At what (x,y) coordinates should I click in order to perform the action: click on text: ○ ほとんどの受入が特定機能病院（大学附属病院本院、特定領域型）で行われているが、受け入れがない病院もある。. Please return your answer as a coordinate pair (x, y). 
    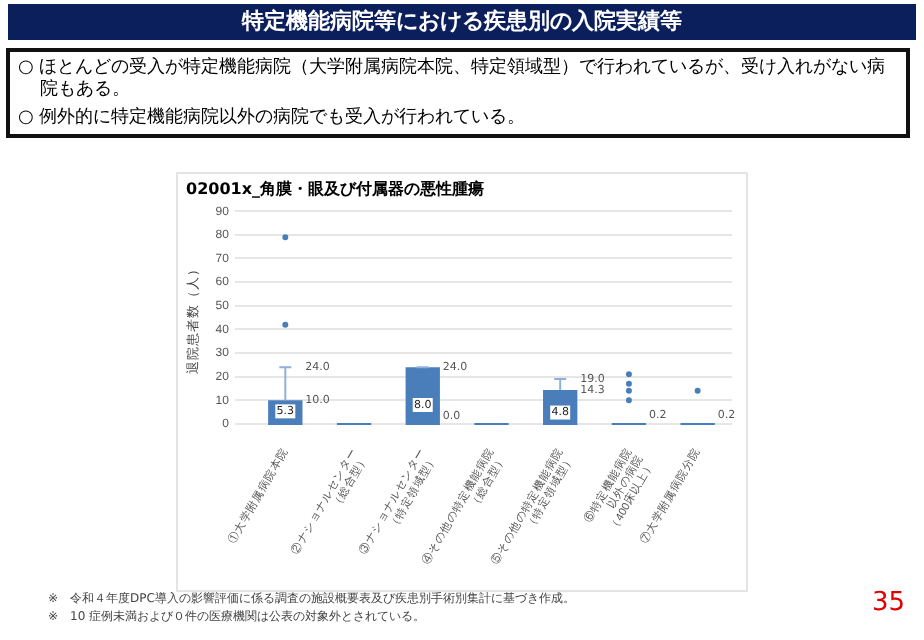
    Looking at the image, I should click on (453, 80).